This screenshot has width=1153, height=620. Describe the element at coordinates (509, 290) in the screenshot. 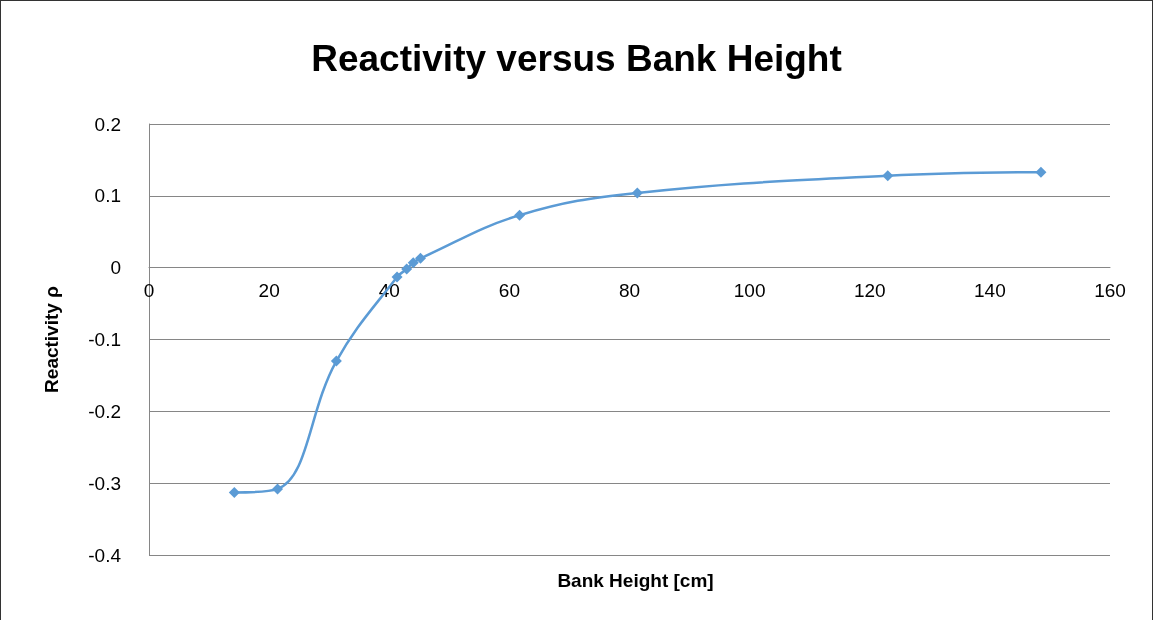

I see `x-tick-label: 60` at that location.